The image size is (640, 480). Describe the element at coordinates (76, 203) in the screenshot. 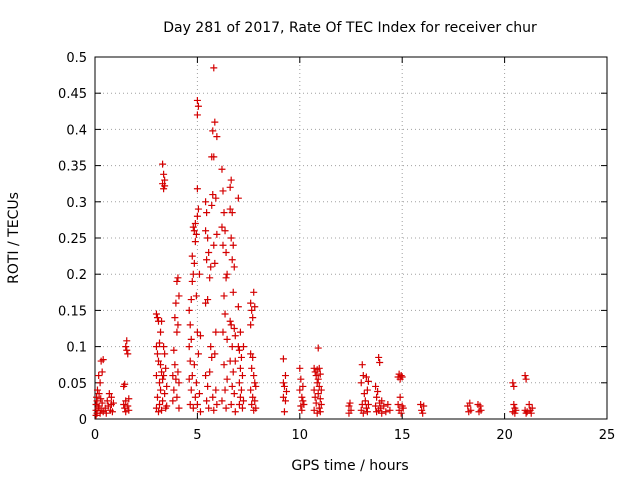

I see `y-tick-label: 0.3` at that location.